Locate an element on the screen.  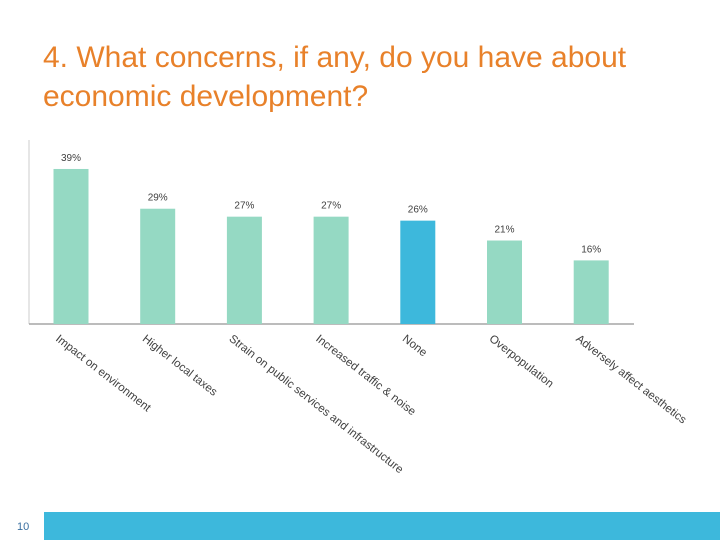
category-label-5: Overpopulation is located at coordinates (521, 361).